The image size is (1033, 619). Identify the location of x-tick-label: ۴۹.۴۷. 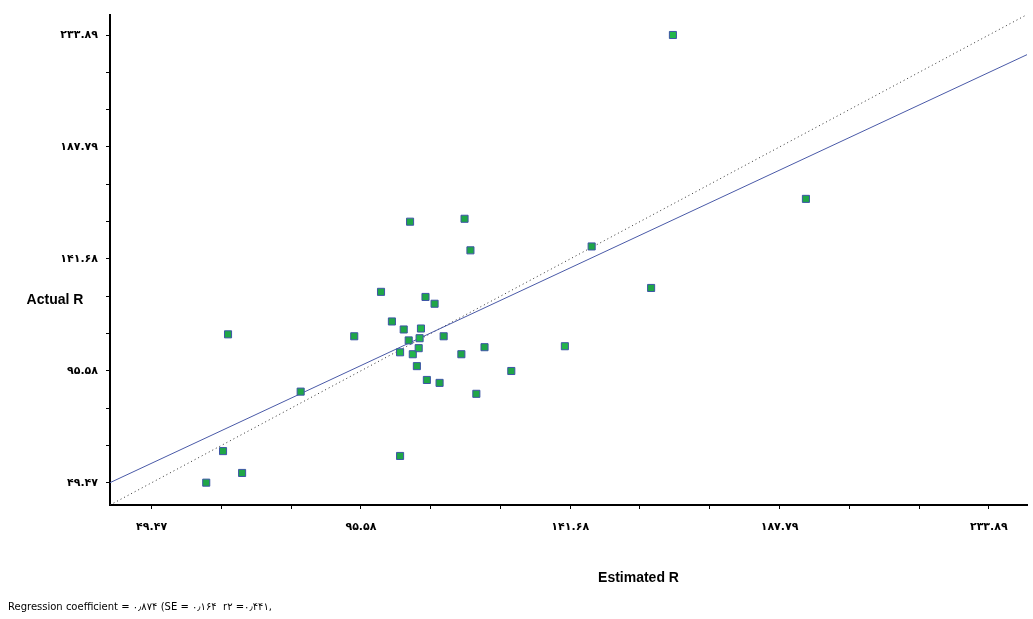
(152, 527).